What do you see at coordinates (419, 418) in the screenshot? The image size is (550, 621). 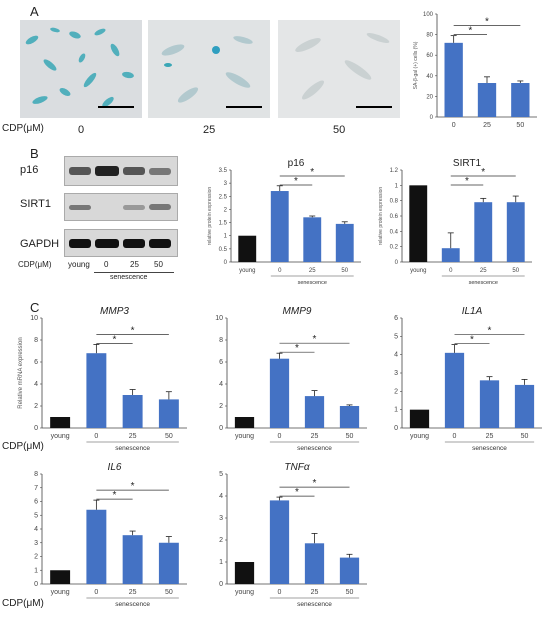 I see `bar-il1a-young` at bounding box center [419, 418].